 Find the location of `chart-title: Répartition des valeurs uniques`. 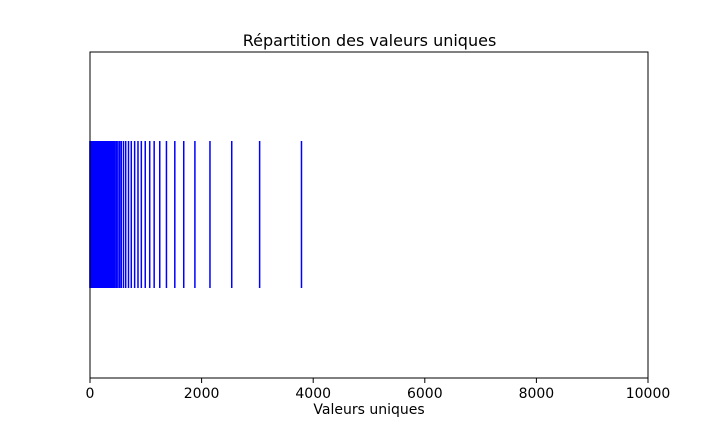

chart-title: Répartition des valeurs uniques is located at coordinates (370, 40).